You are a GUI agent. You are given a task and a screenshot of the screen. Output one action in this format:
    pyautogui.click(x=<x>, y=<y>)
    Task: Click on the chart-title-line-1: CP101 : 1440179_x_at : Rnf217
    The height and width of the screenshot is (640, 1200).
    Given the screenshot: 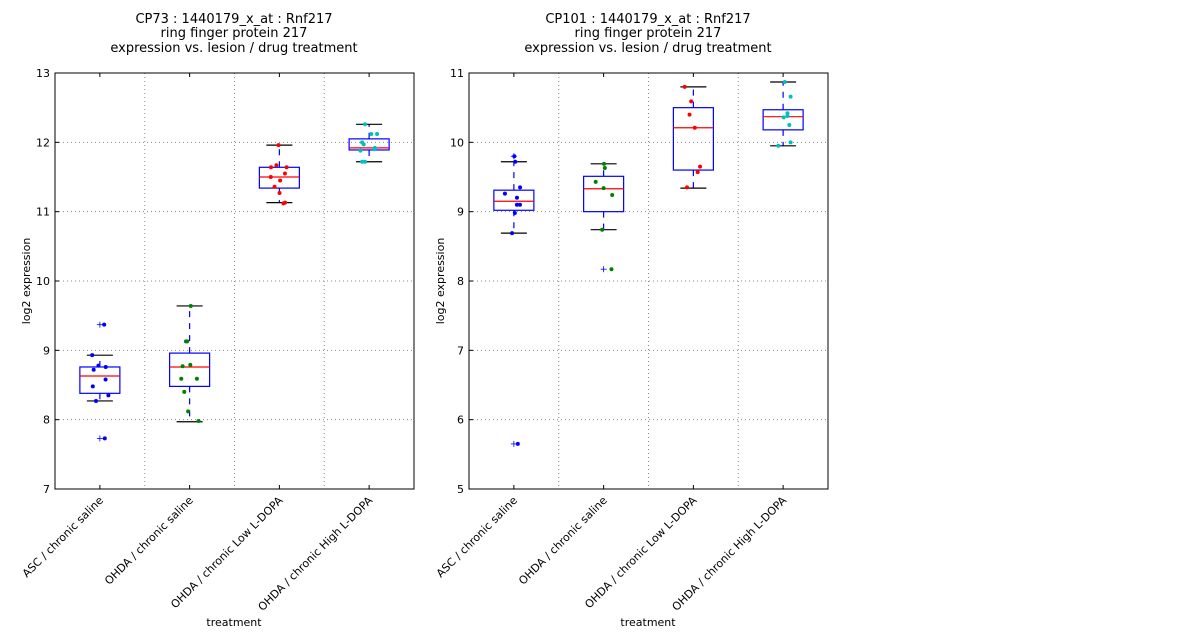 What is the action you would take?
    pyautogui.click(x=647, y=19)
    